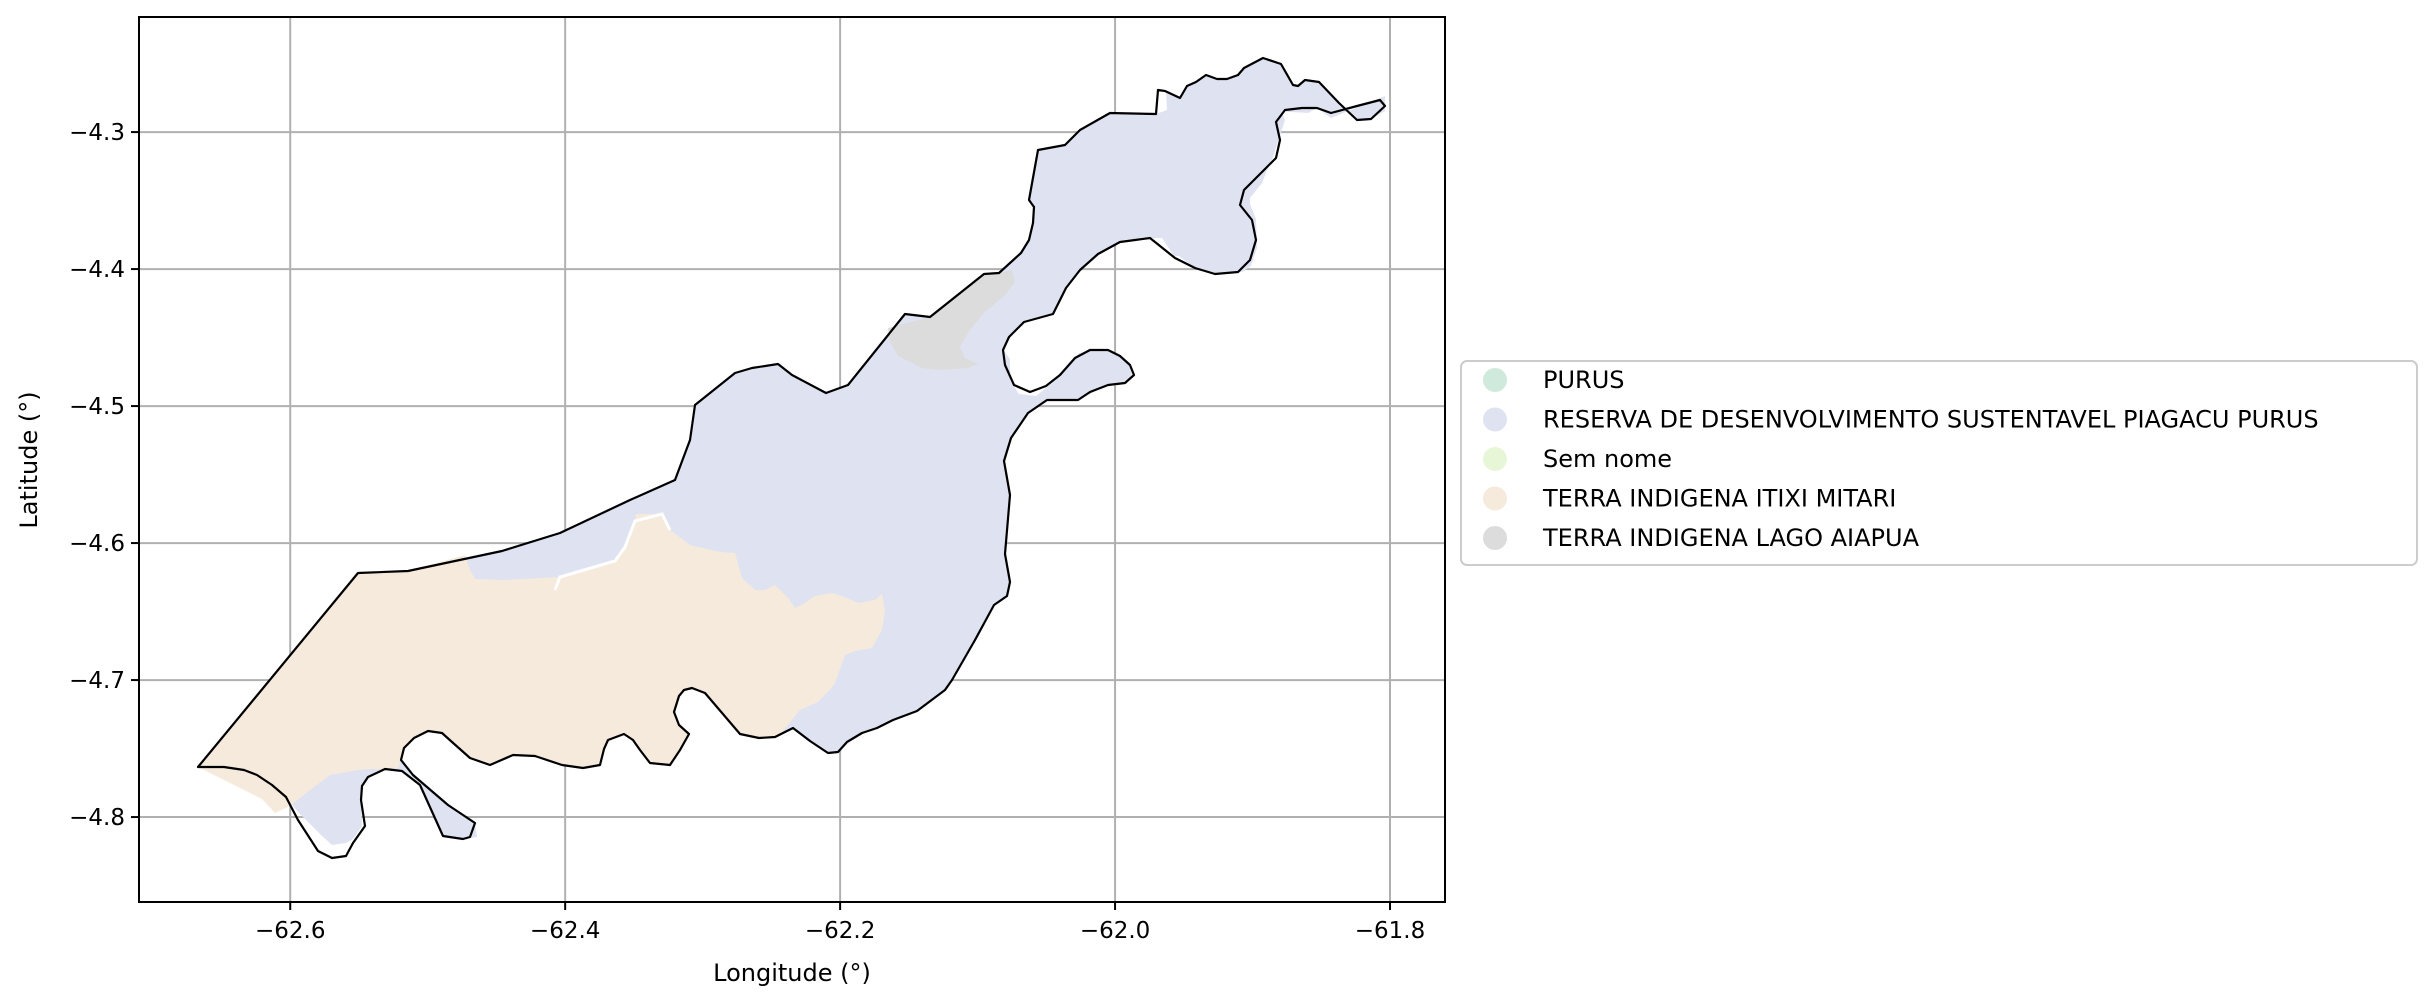 This screenshot has height=1006, width=2435. What do you see at coordinates (97, 818) in the screenshot?
I see `y-tick-label: −4.8` at bounding box center [97, 818].